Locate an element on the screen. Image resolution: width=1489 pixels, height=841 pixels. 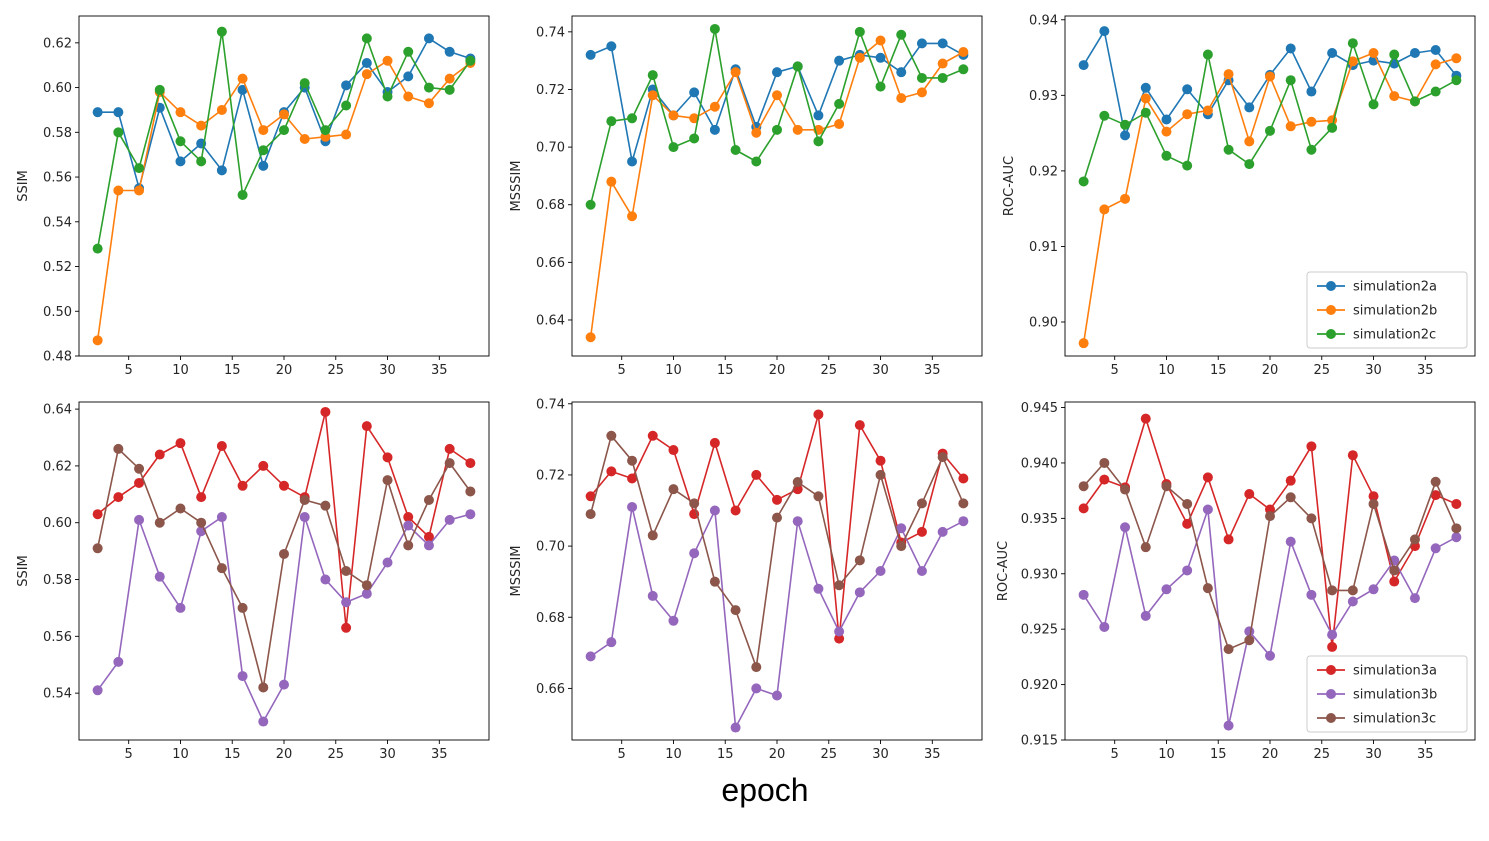
legend: simulation2a simulation2b simulation2c is located at coordinates (1387, 310).